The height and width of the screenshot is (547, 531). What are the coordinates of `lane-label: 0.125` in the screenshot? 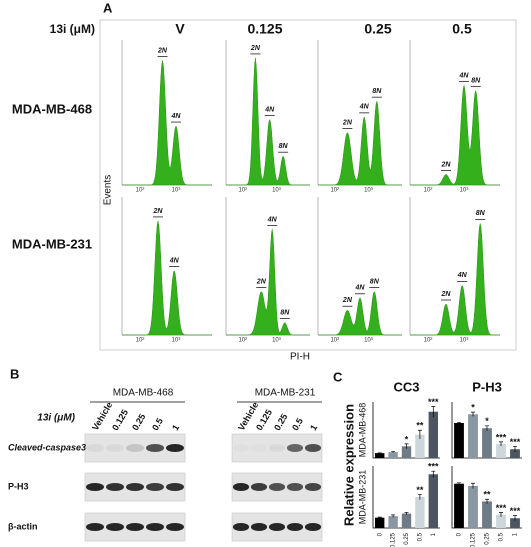 It's located at (264, 420).